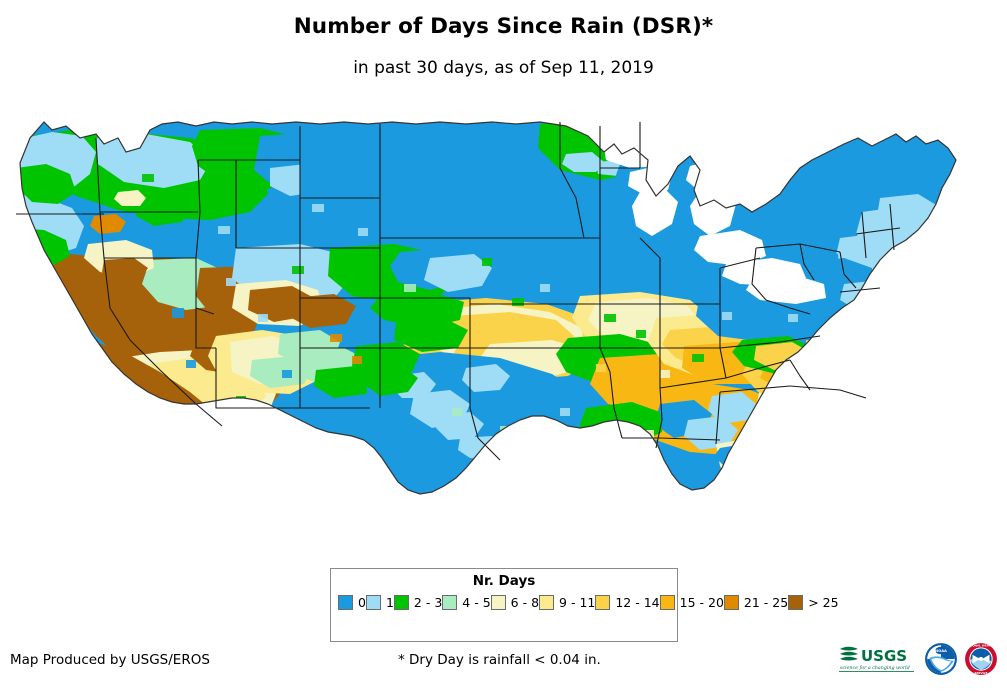 The height and width of the screenshot is (691, 1007). I want to click on legend-entry-4: 6 - 8, so click(515, 602).